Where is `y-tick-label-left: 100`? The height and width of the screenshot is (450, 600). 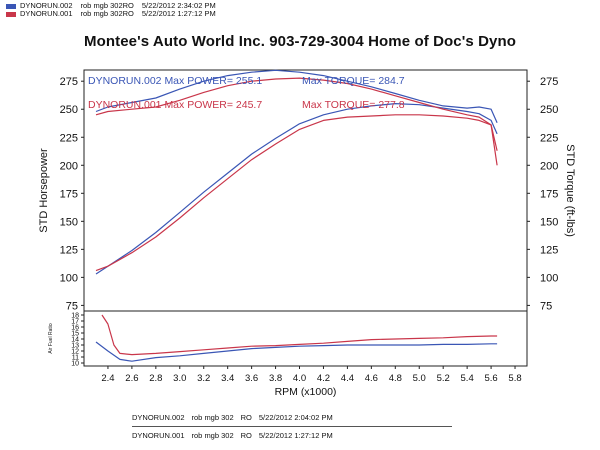 y-tick-label-left: 100 is located at coordinates (69, 278).